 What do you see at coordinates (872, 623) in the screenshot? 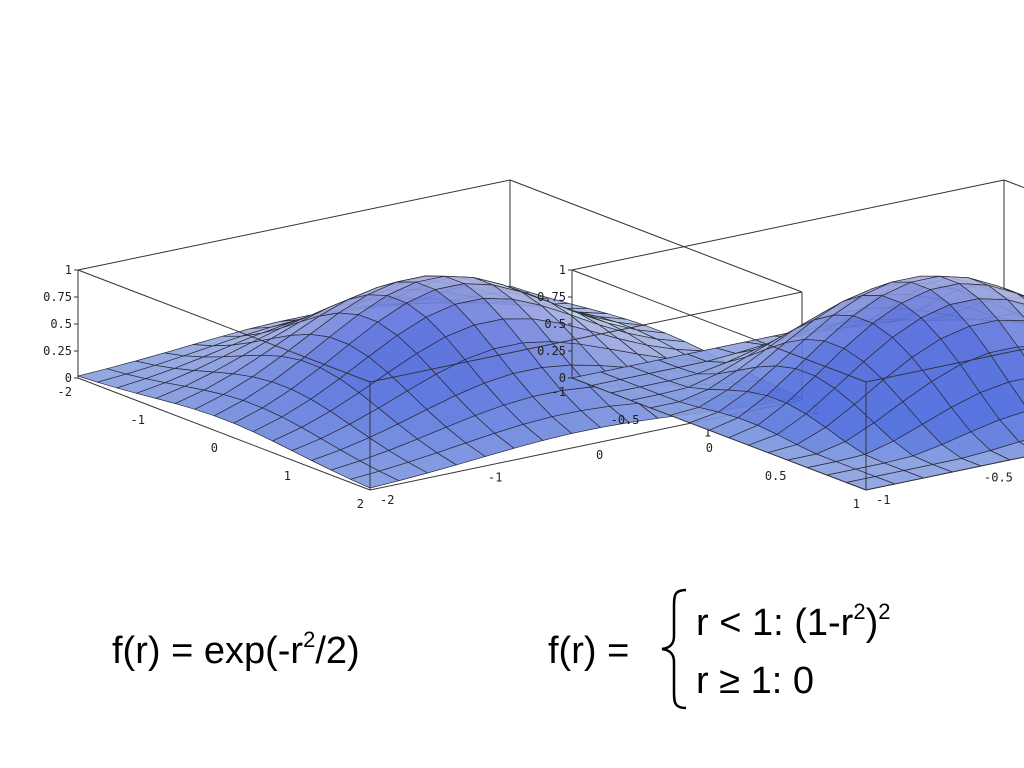
I see `case-inside-close-paren: )` at bounding box center [872, 623].